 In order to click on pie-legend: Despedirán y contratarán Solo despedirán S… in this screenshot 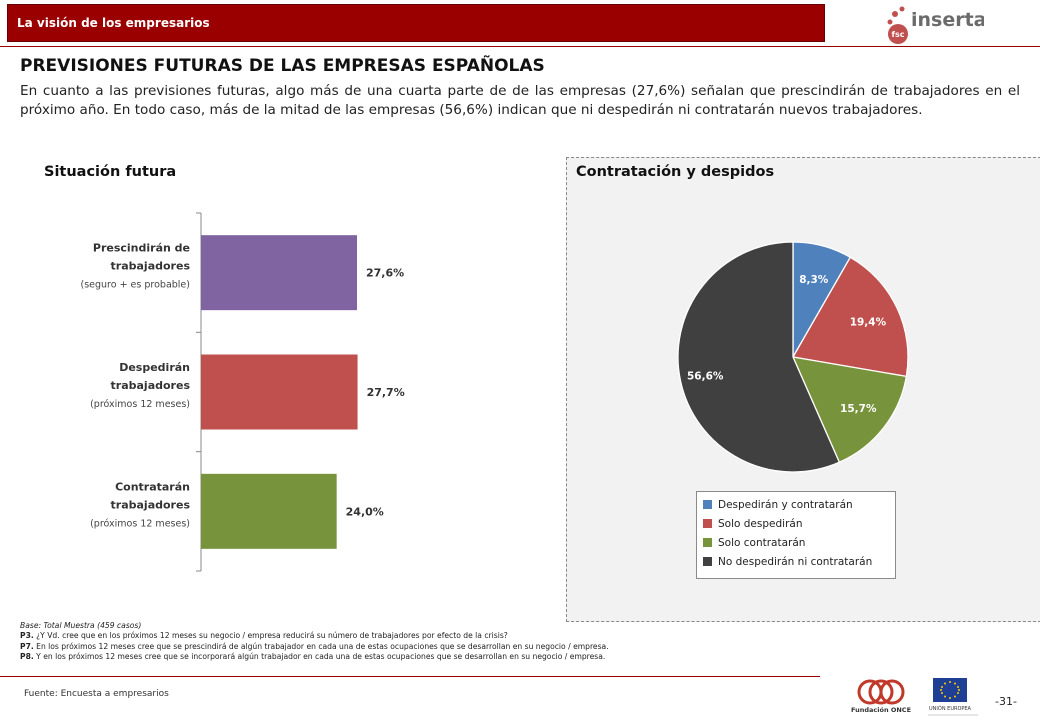, I will do `click(796, 535)`.